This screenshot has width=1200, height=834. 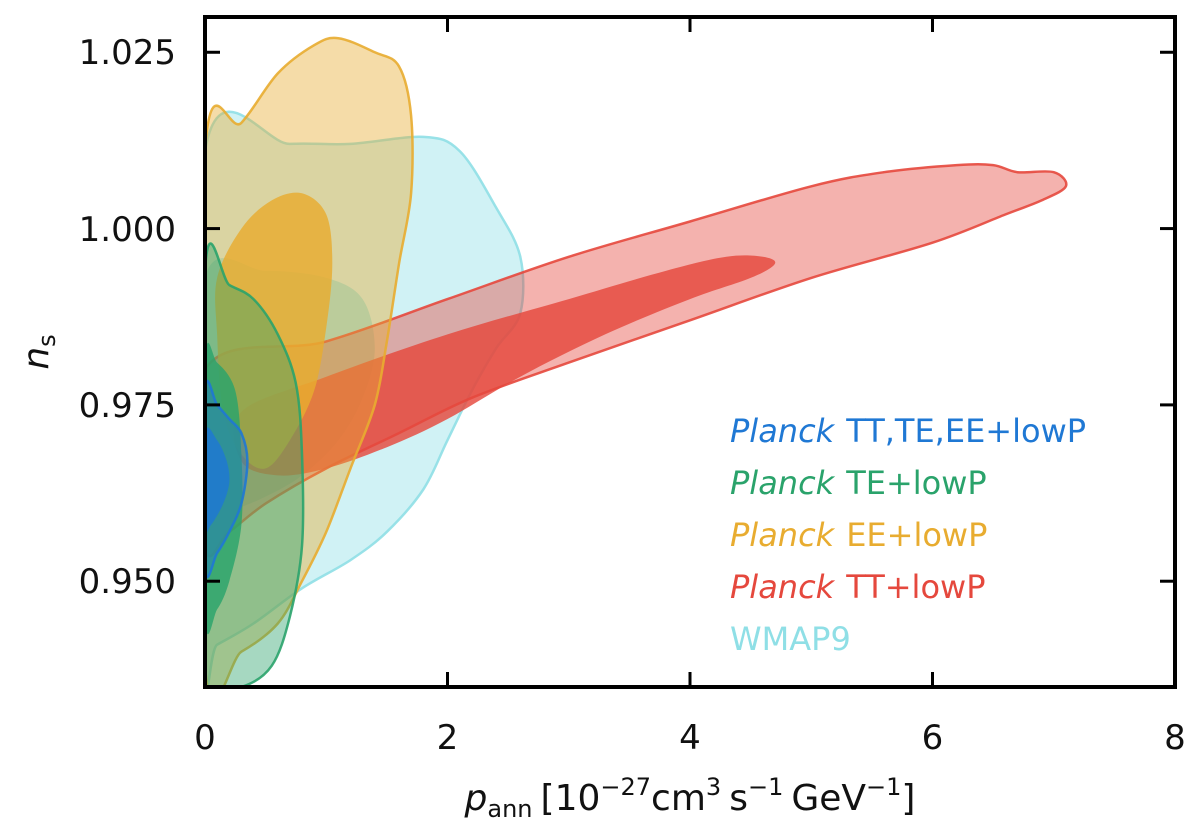 What do you see at coordinates (217, 480) in the screenshot?
I see `contour-68-planck-tt-te-ee-lowp` at bounding box center [217, 480].